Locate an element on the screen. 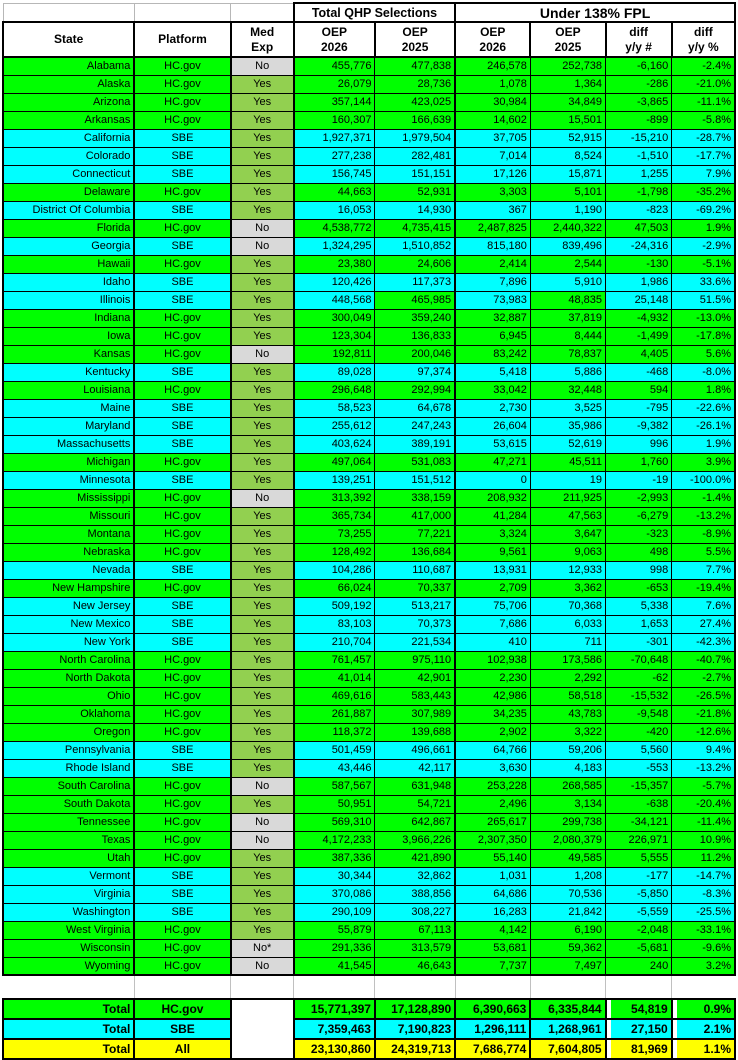  cell-fpl-oep2025: 37,819 is located at coordinates (568, 318).